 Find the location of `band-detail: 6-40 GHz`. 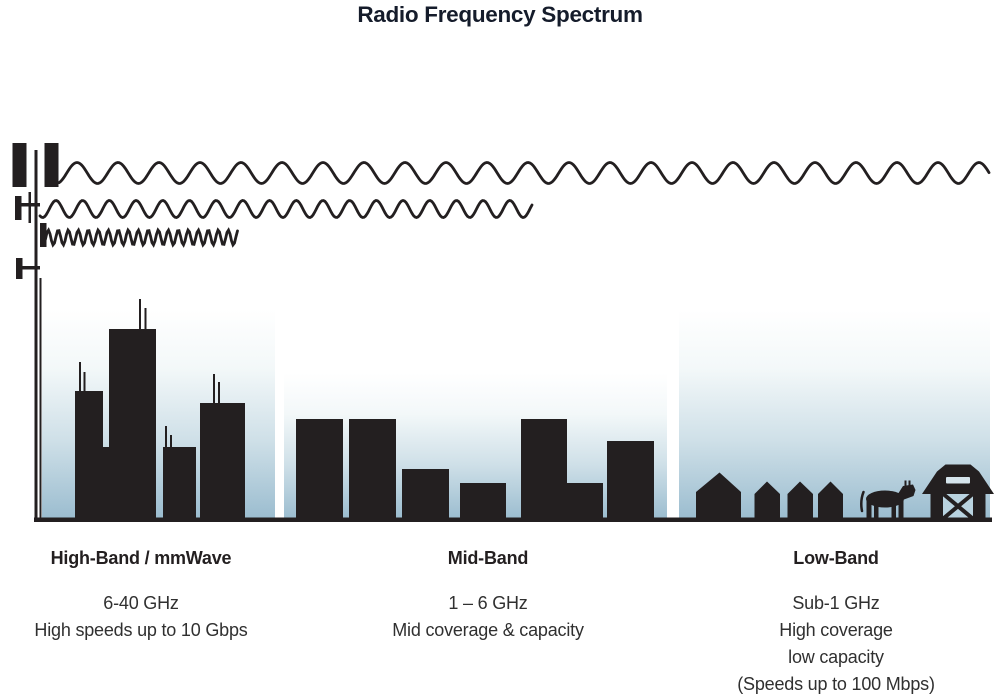

band-detail: 6-40 GHz is located at coordinates (141, 603).